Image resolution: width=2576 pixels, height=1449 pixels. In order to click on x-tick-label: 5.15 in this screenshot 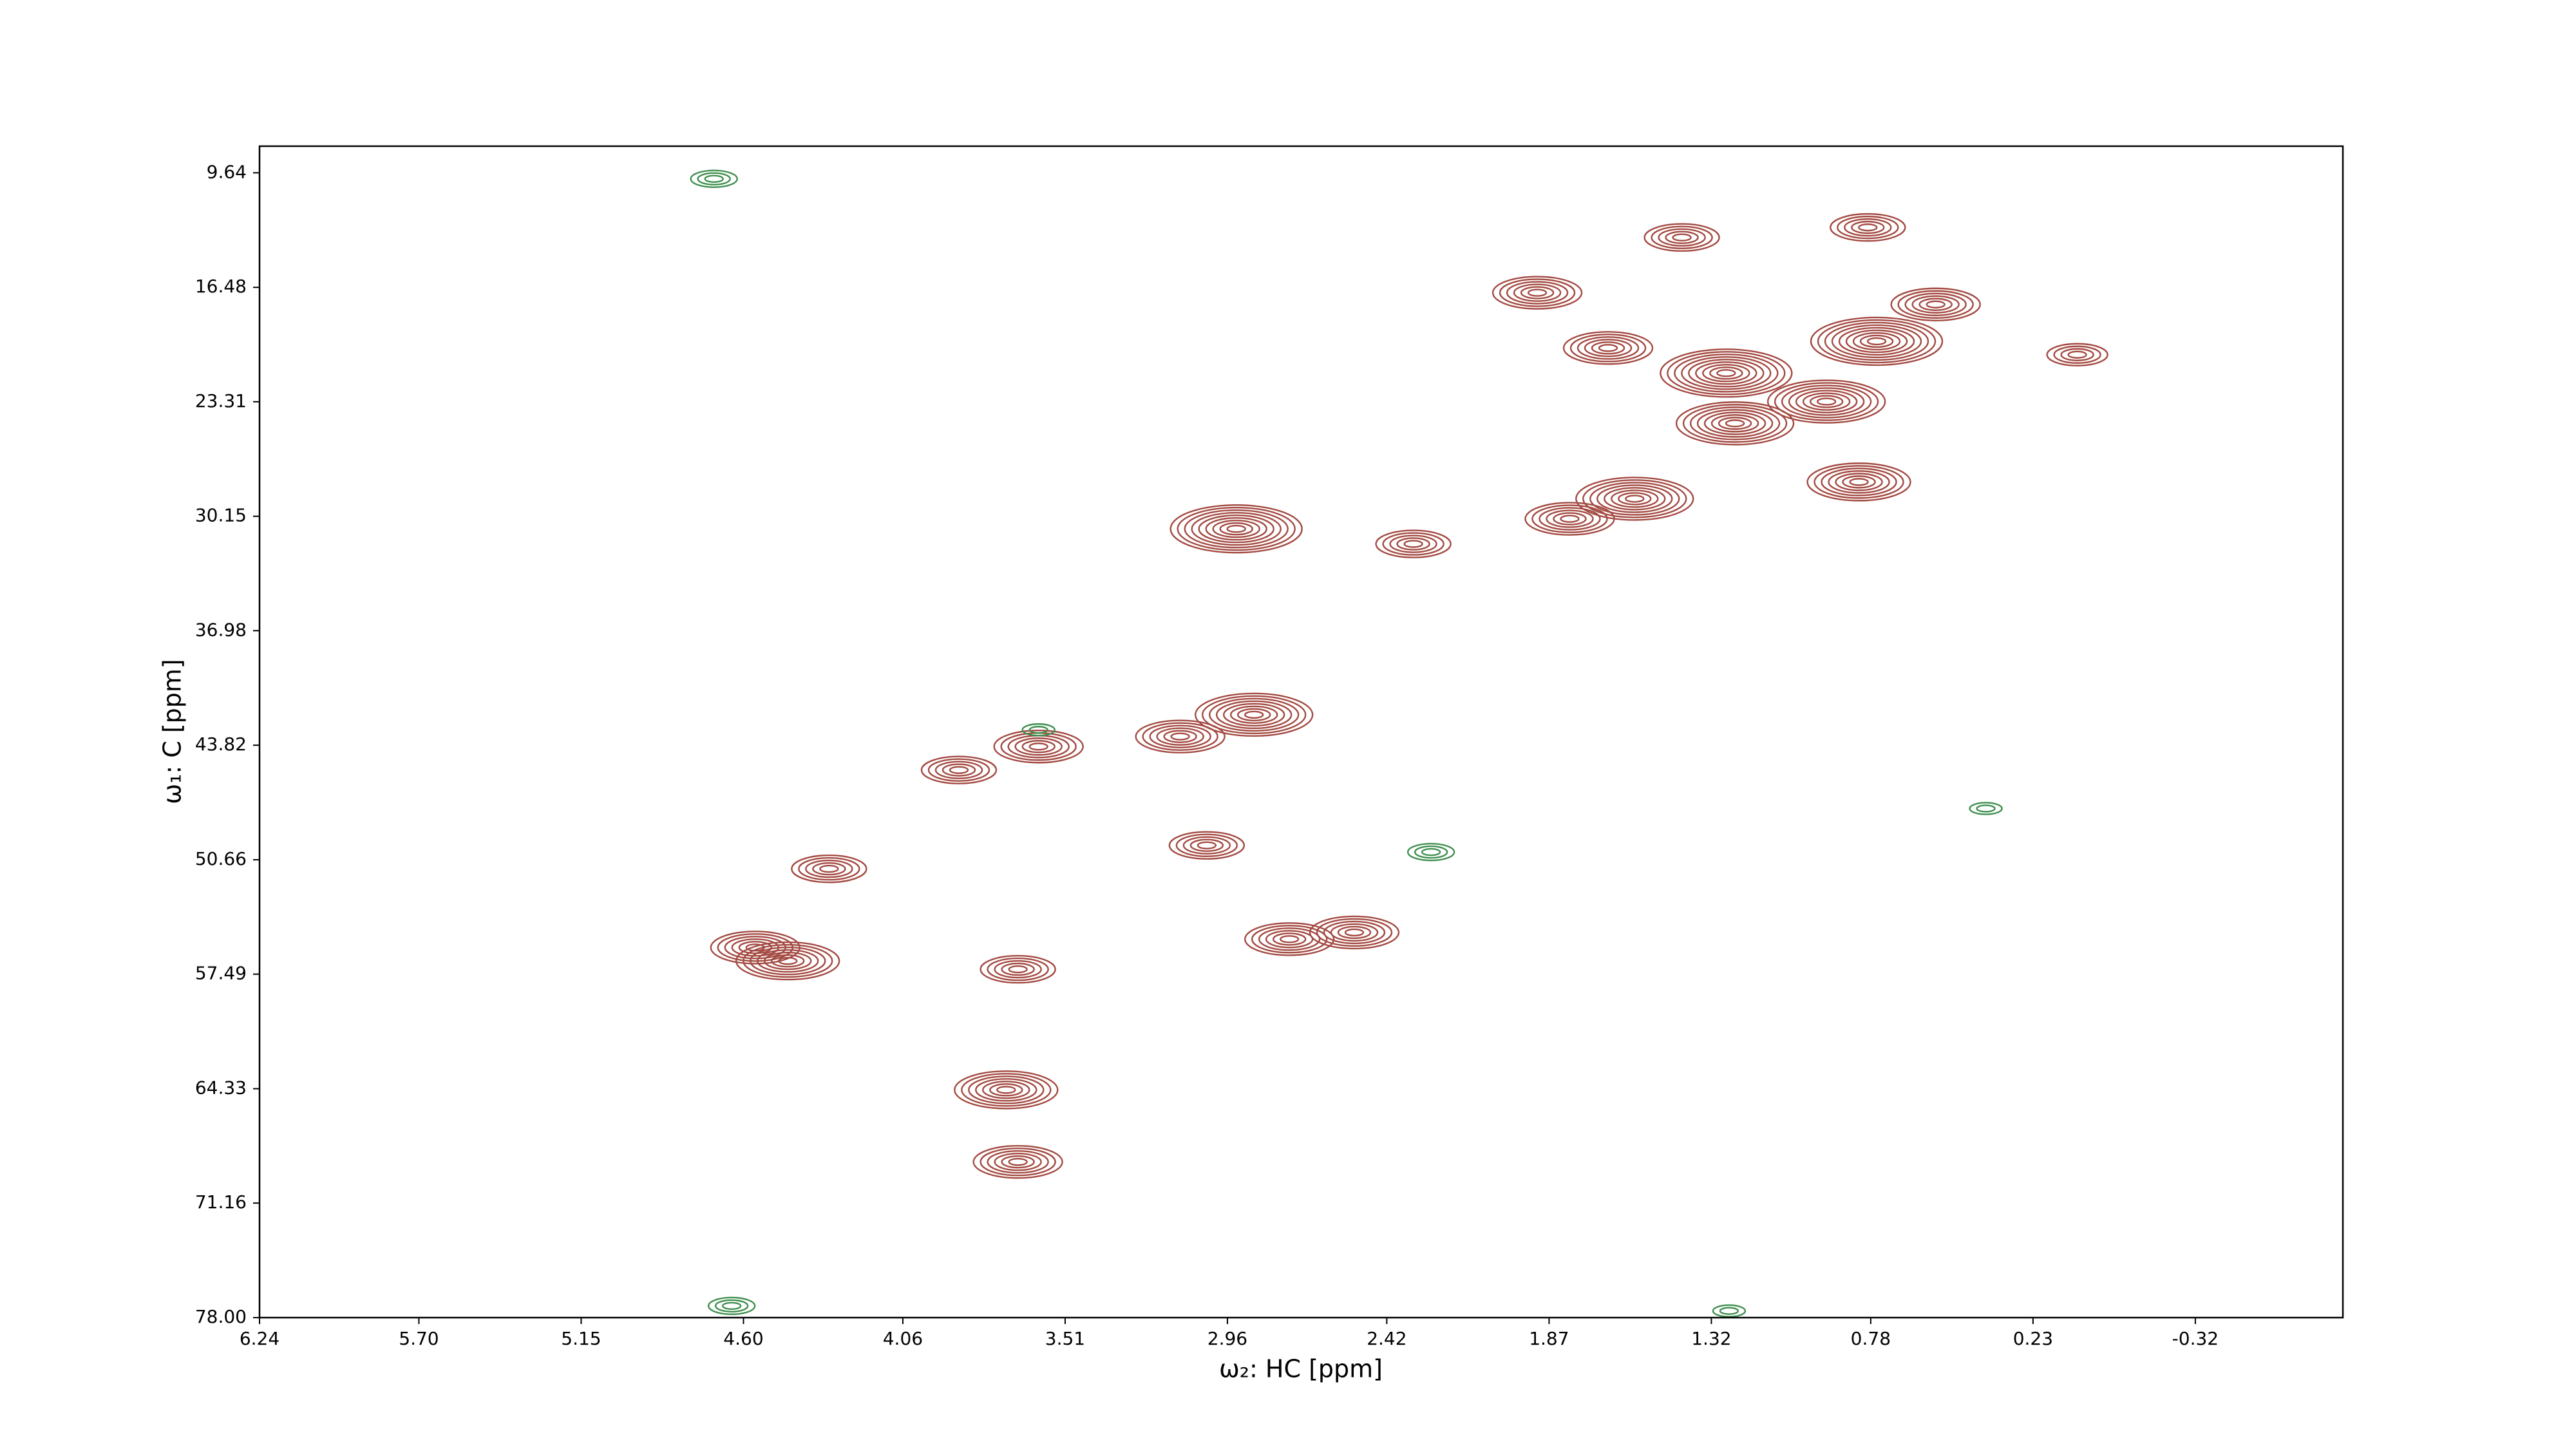, I will do `click(581, 1339)`.